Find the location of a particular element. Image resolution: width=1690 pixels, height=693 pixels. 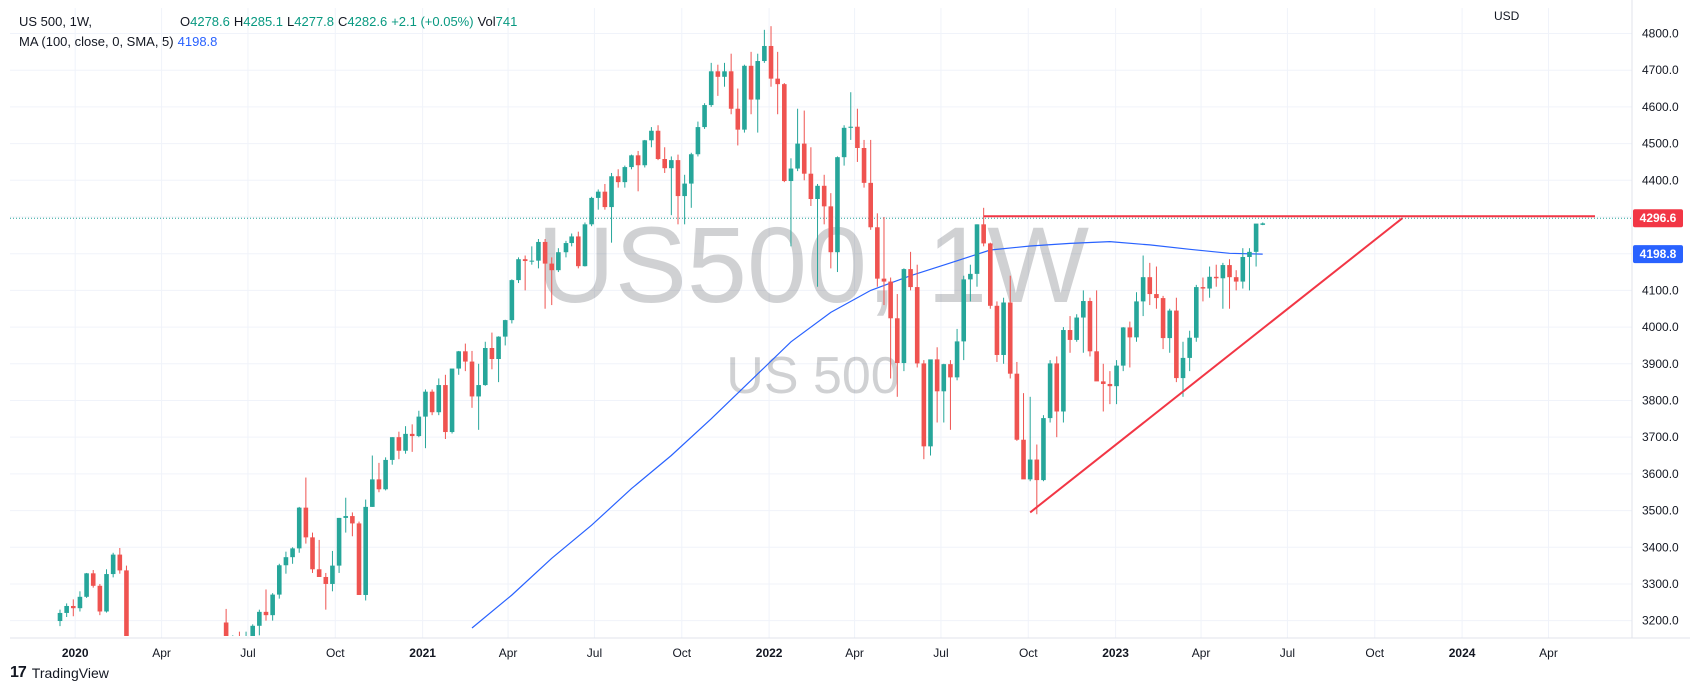

price-tick-label: 3700.0 is located at coordinates (1660, 437).